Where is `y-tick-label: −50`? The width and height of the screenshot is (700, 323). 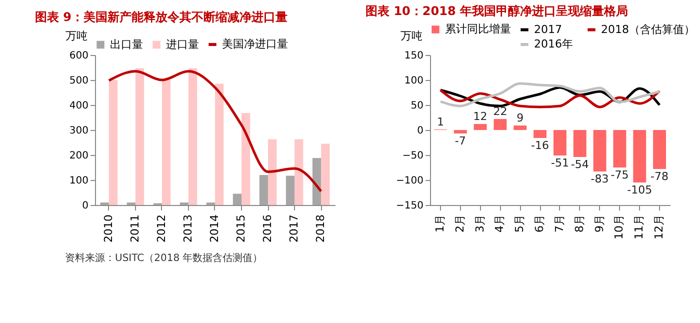 y-tick-label: −50 is located at coordinates (413, 156).